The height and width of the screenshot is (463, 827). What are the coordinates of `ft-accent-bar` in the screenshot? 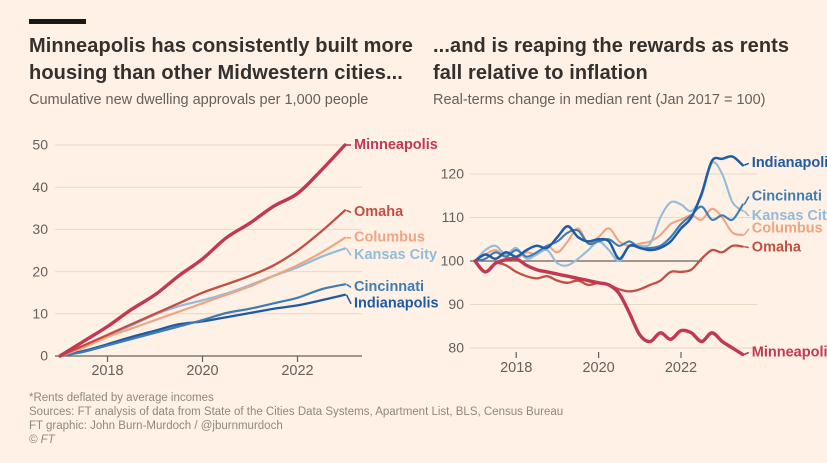 It's located at (57, 21).